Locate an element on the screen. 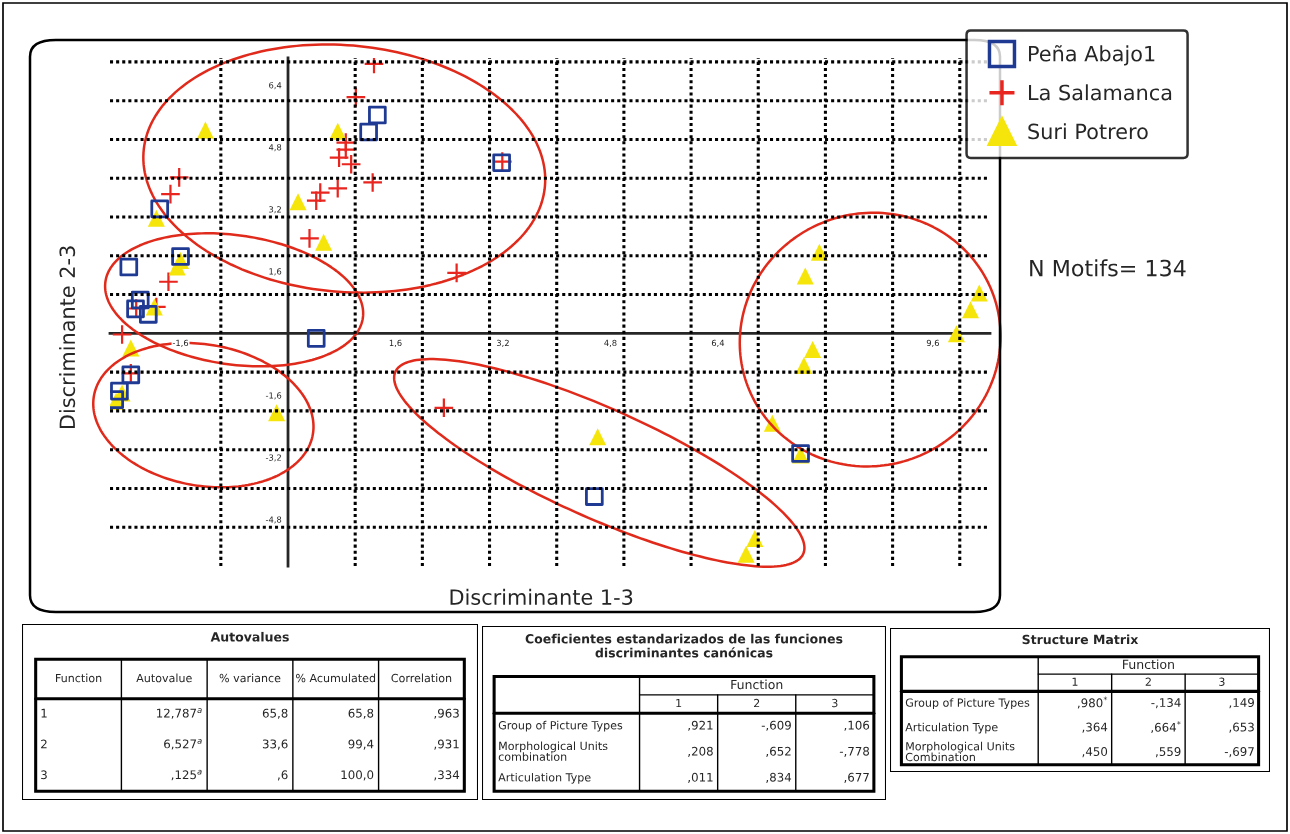 This screenshot has height=834, width=1290. text: ,364 is located at coordinates (1095, 727).